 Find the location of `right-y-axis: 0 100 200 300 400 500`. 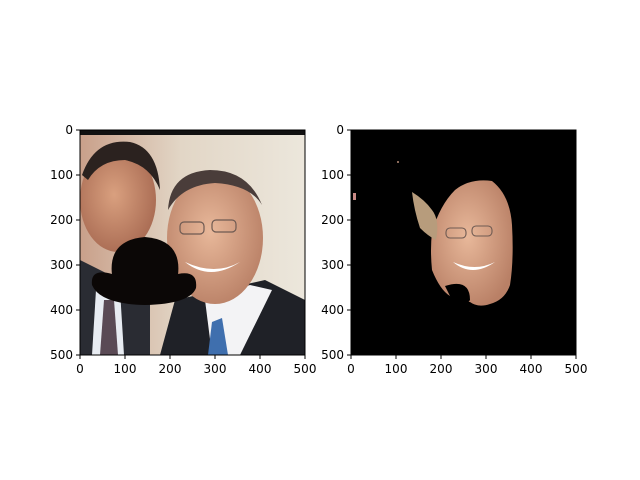

right-y-axis: 0 100 200 300 400 500 is located at coordinates (336, 242).